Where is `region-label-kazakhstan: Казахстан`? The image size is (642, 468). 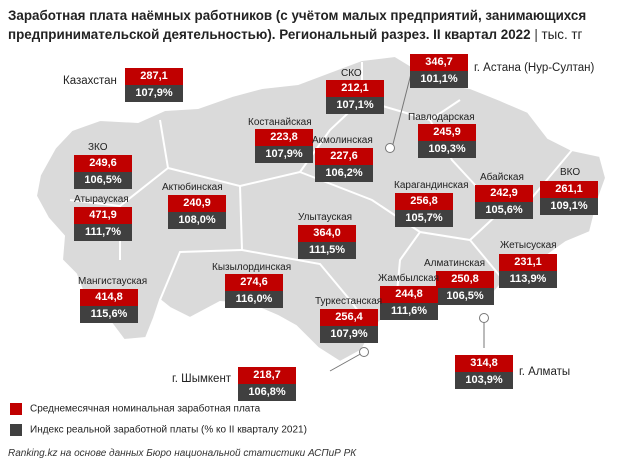
region-label-kazakhstan: Казахстан is located at coordinates (90, 81).